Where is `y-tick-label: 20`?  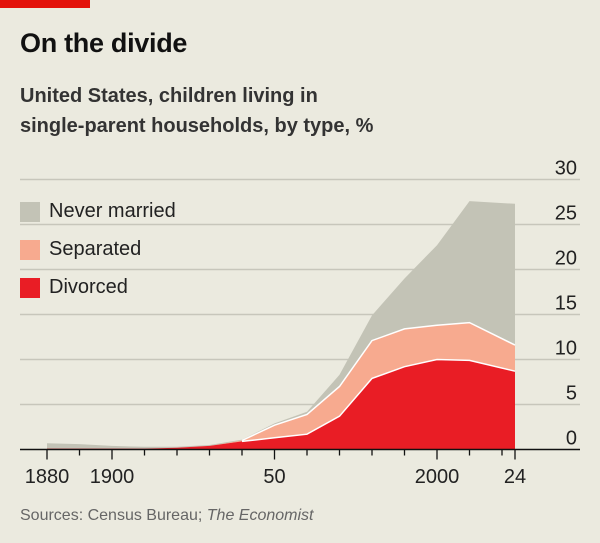
y-tick-label: 20 is located at coordinates (566, 259).